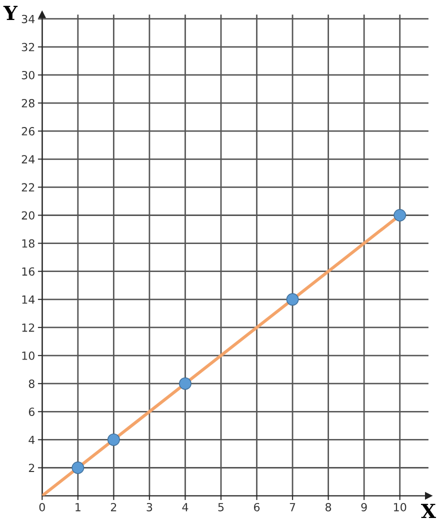 The height and width of the screenshot is (523, 439). Describe the element at coordinates (293, 507) in the screenshot. I see `x-tick-label: 7` at that location.